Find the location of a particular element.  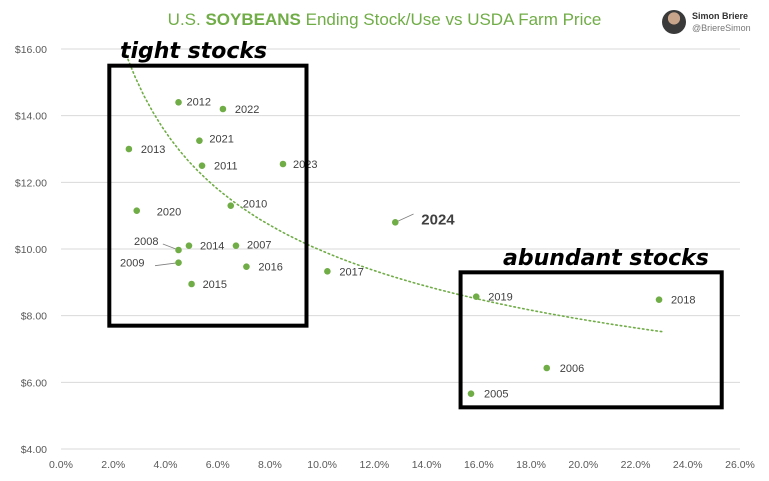

x-tick-label: 18.0% is located at coordinates (531, 465).